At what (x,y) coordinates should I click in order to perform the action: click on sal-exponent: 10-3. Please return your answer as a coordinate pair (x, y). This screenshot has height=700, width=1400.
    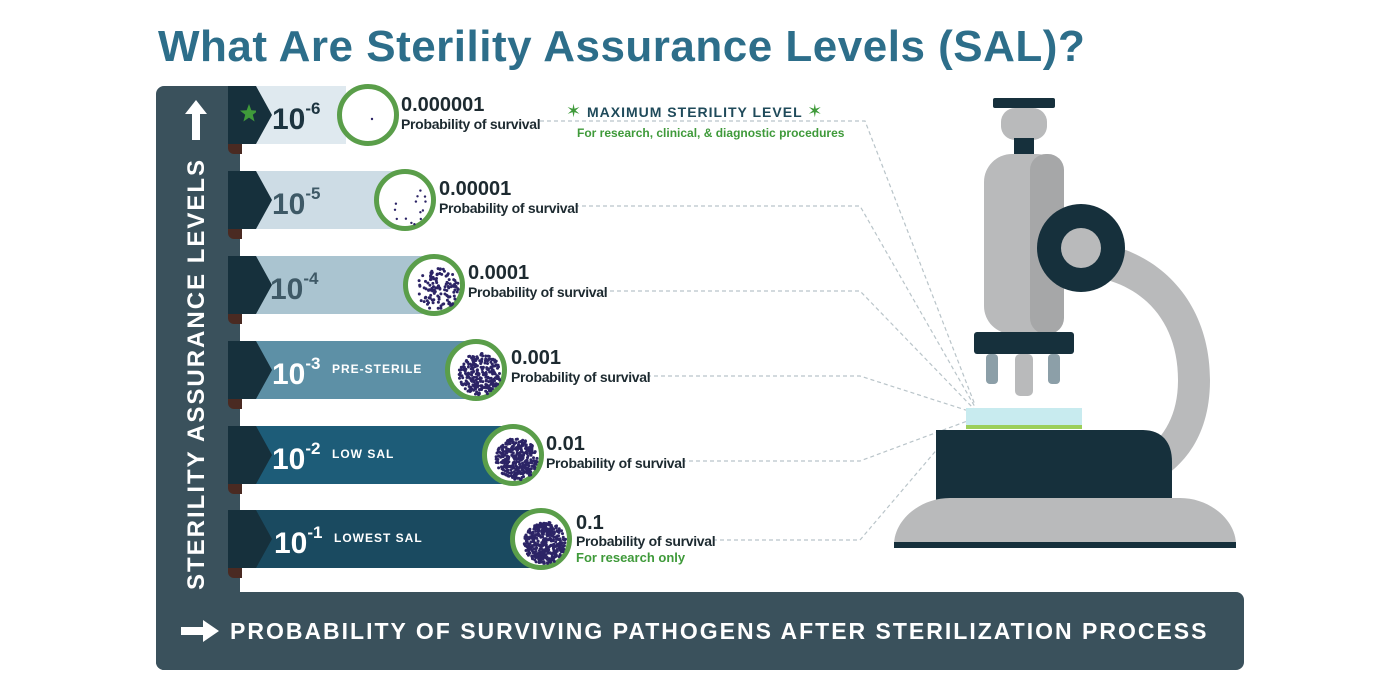
    Looking at the image, I should click on (296, 371).